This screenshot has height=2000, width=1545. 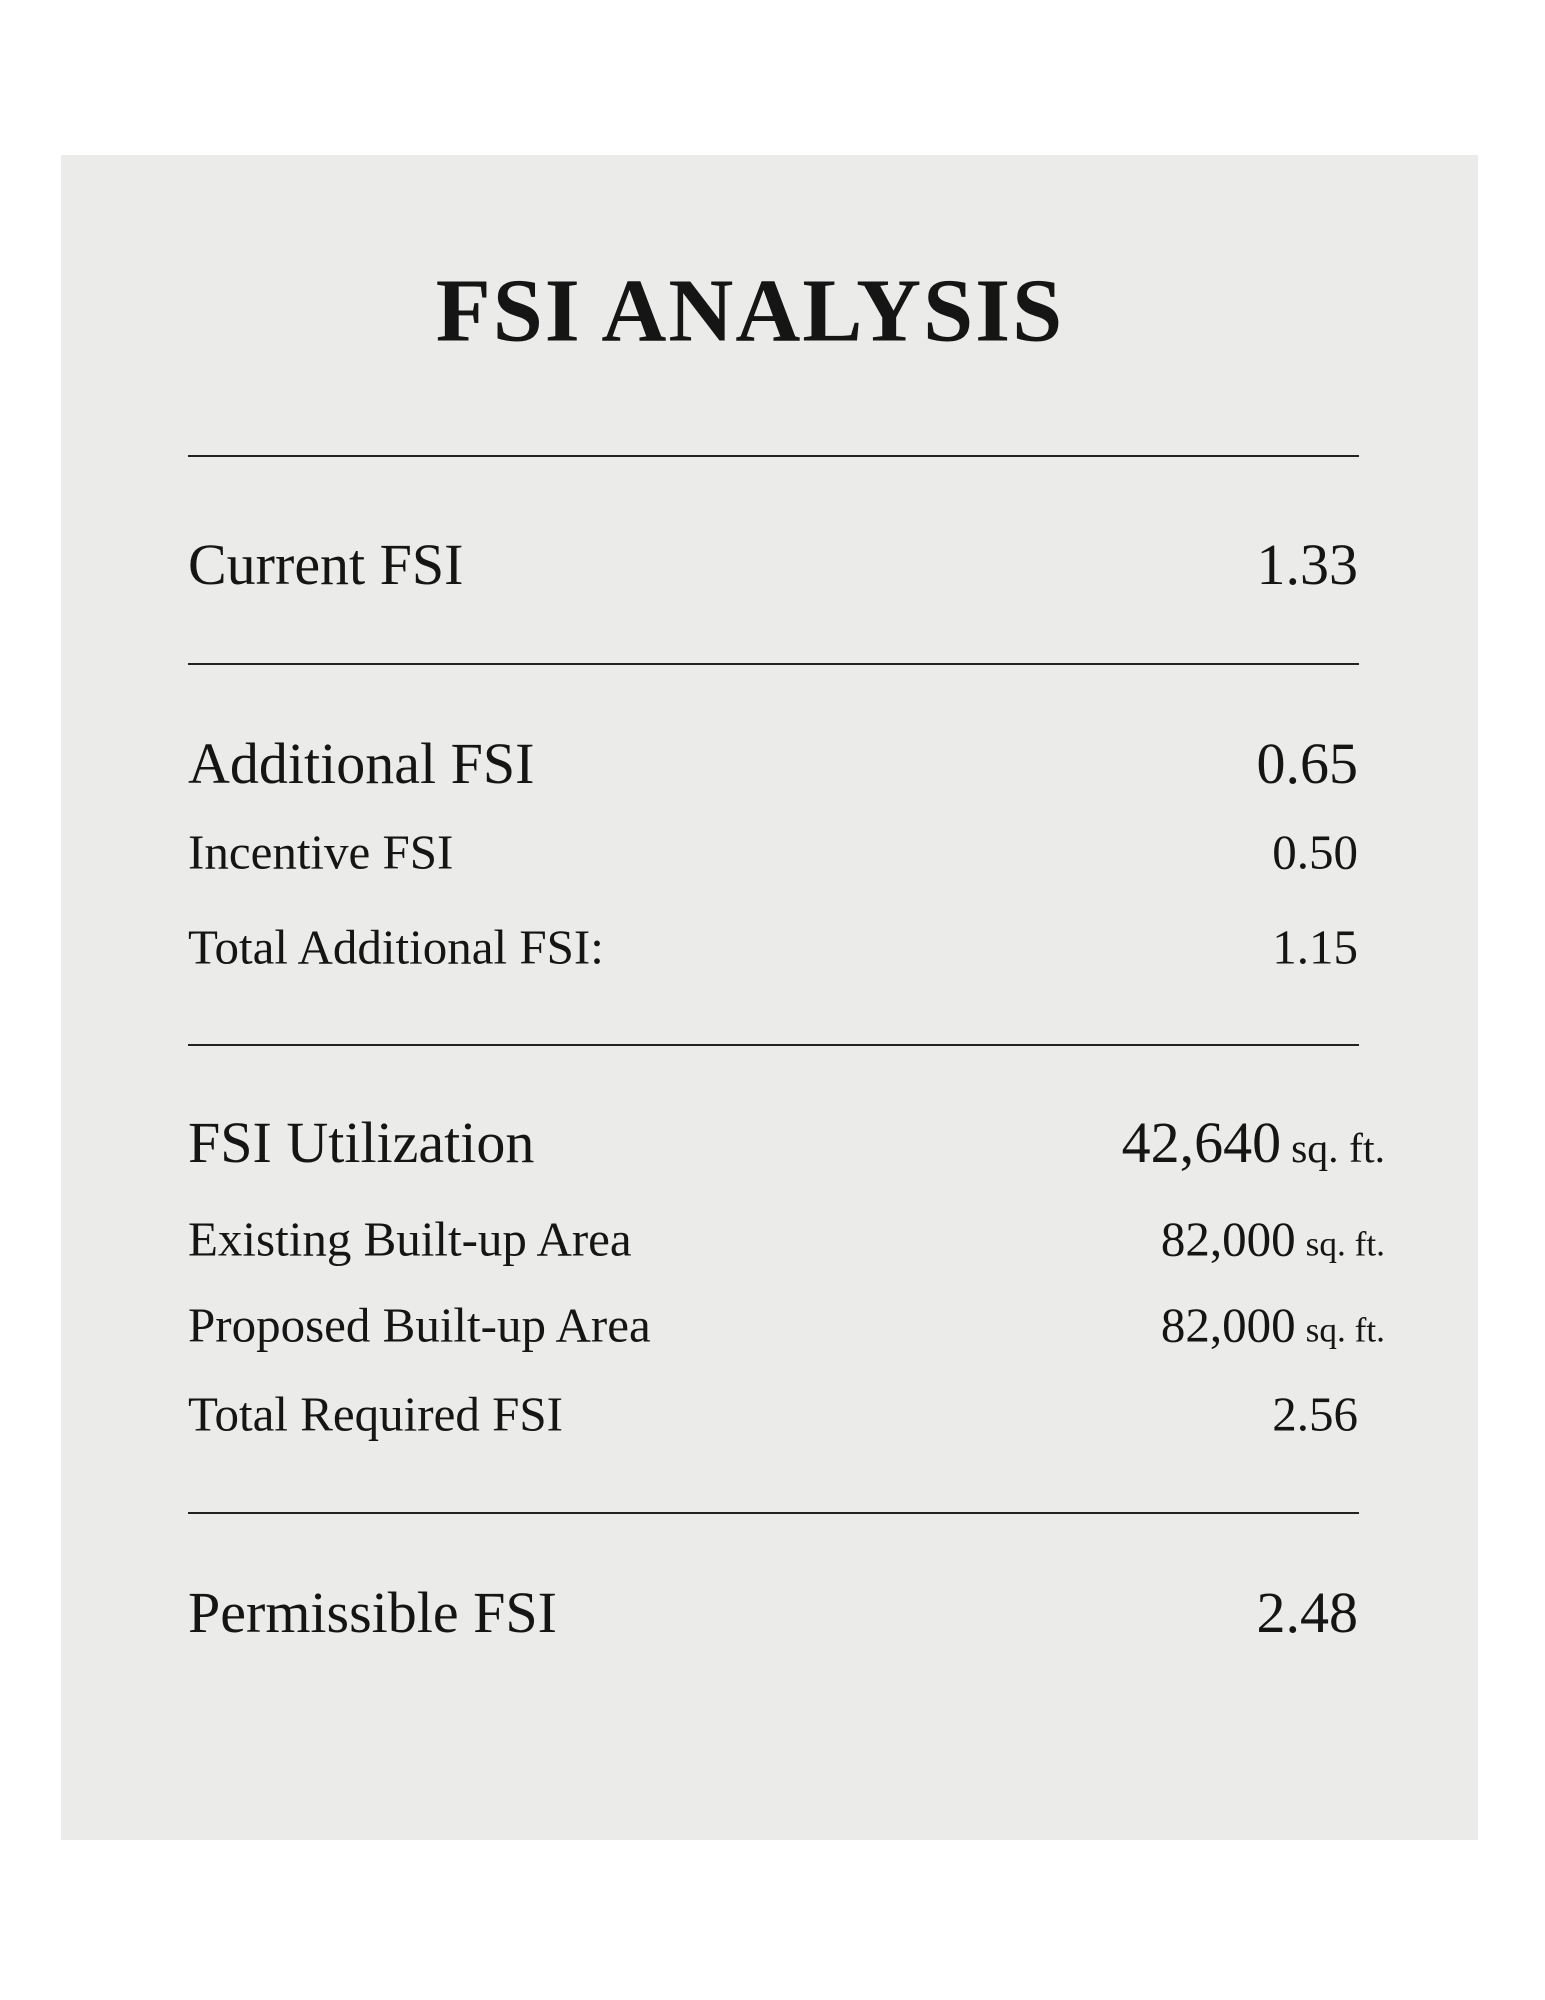 I want to click on row-value: 2.56, so click(x=1315, y=1414).